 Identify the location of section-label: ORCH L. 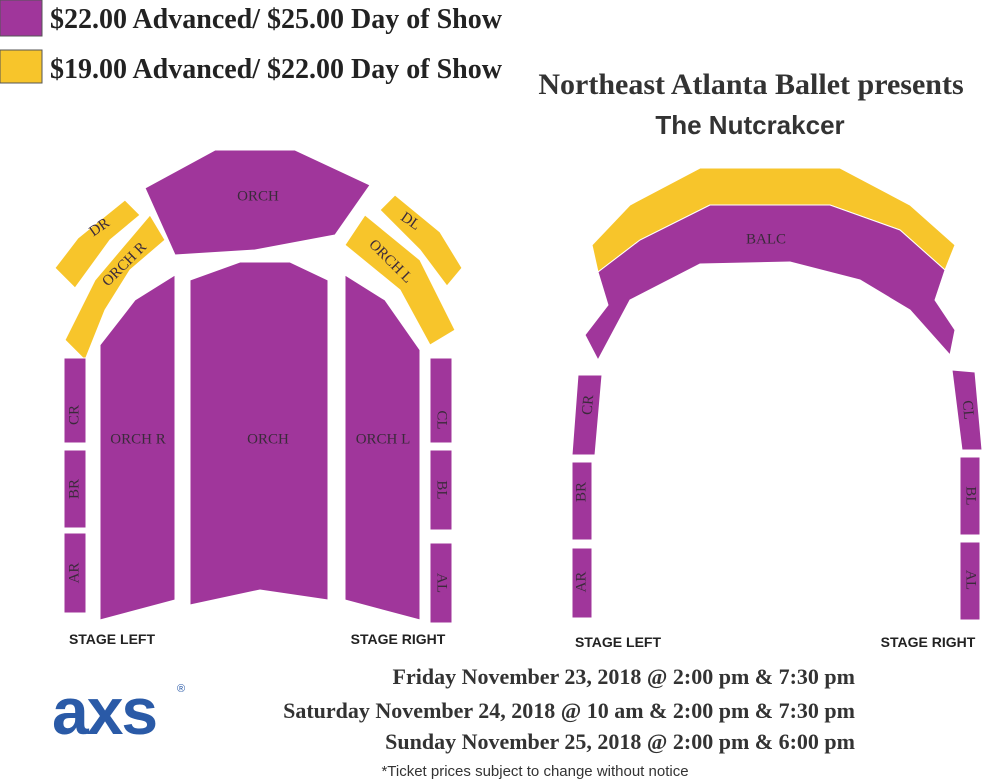
(383, 439).